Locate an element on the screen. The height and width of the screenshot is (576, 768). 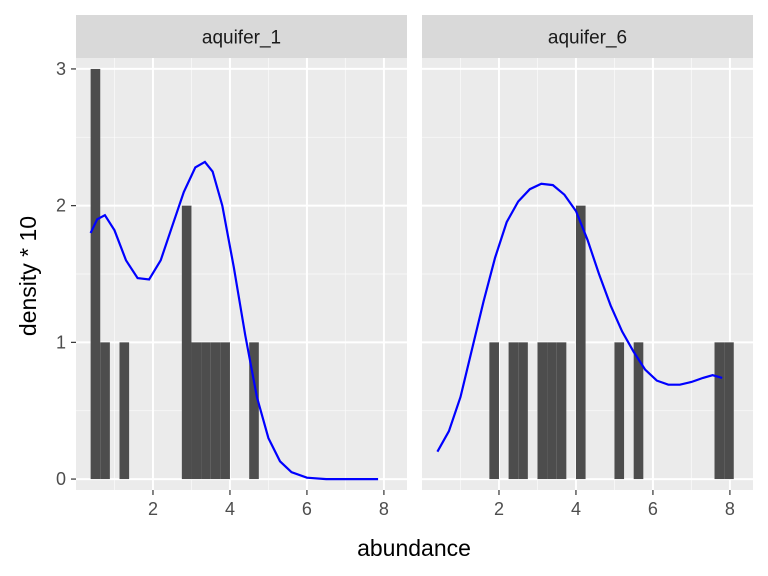
facet-strip-label: aquifer_1 is located at coordinates (241, 38).